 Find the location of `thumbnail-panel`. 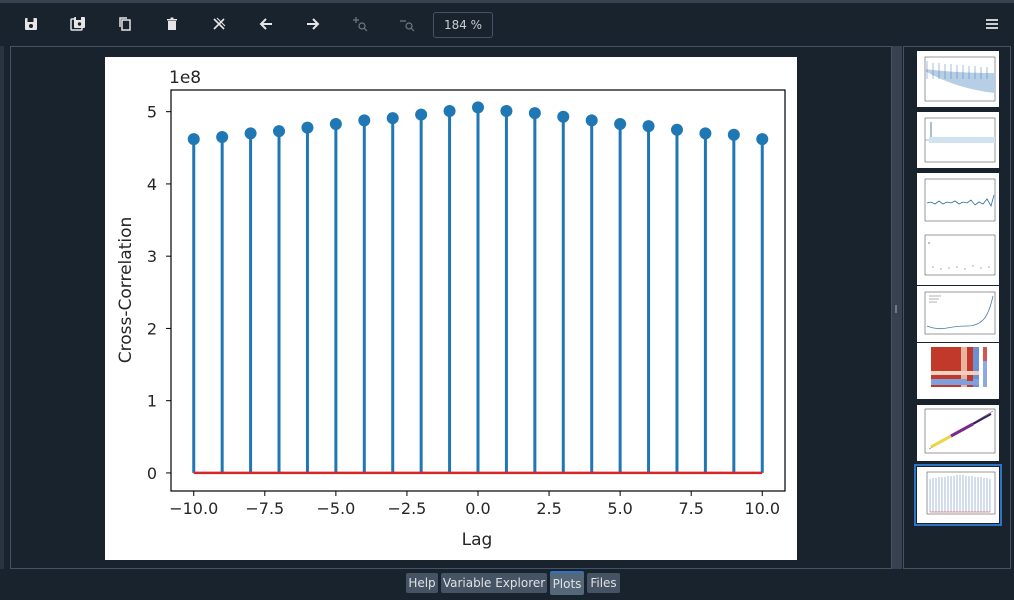

thumbnail-panel is located at coordinates (957, 307).